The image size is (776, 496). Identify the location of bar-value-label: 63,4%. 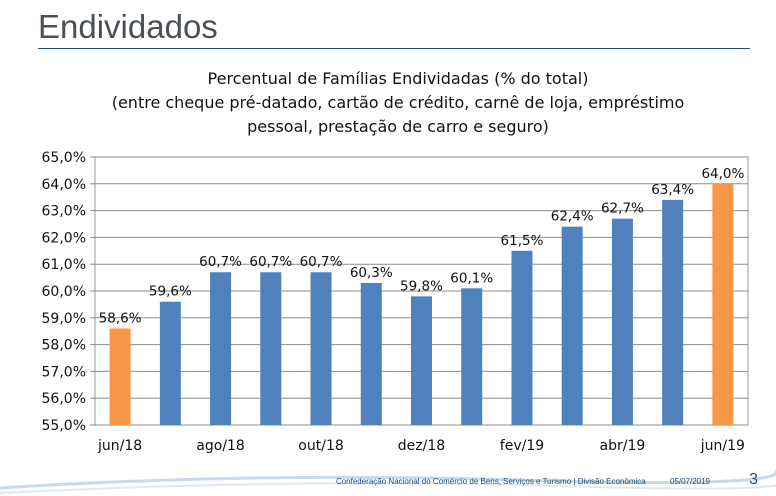
(672, 190).